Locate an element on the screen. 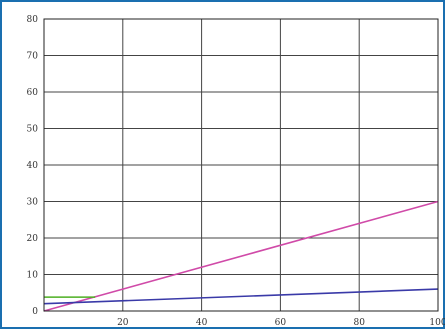 This screenshot has height=329, width=445. y-tick-label: 0 is located at coordinates (35, 312).